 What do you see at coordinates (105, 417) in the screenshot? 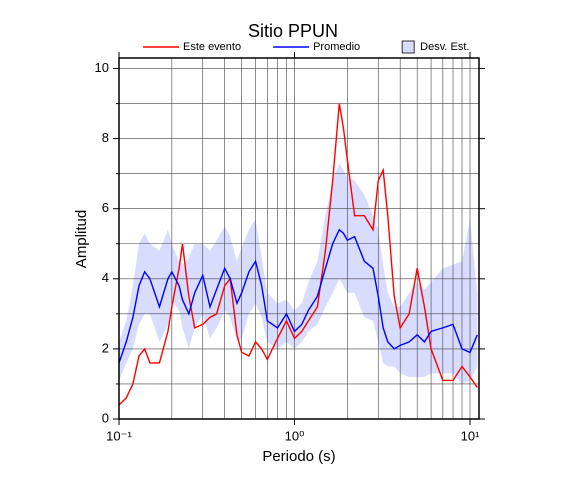
I see `y-tick-label: 0` at bounding box center [105, 417].